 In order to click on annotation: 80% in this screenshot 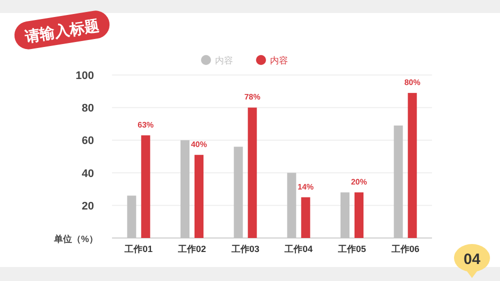, I will do `click(412, 82)`.